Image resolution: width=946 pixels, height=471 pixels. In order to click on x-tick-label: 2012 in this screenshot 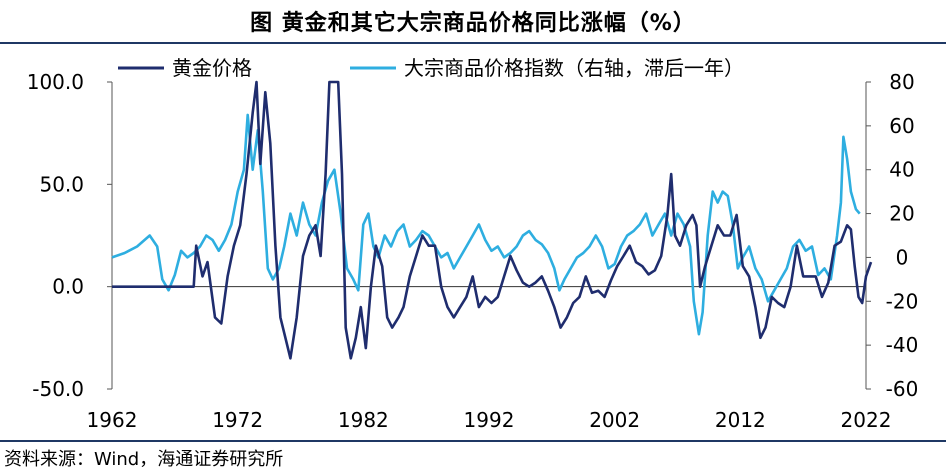, I will do `click(740, 420)`.